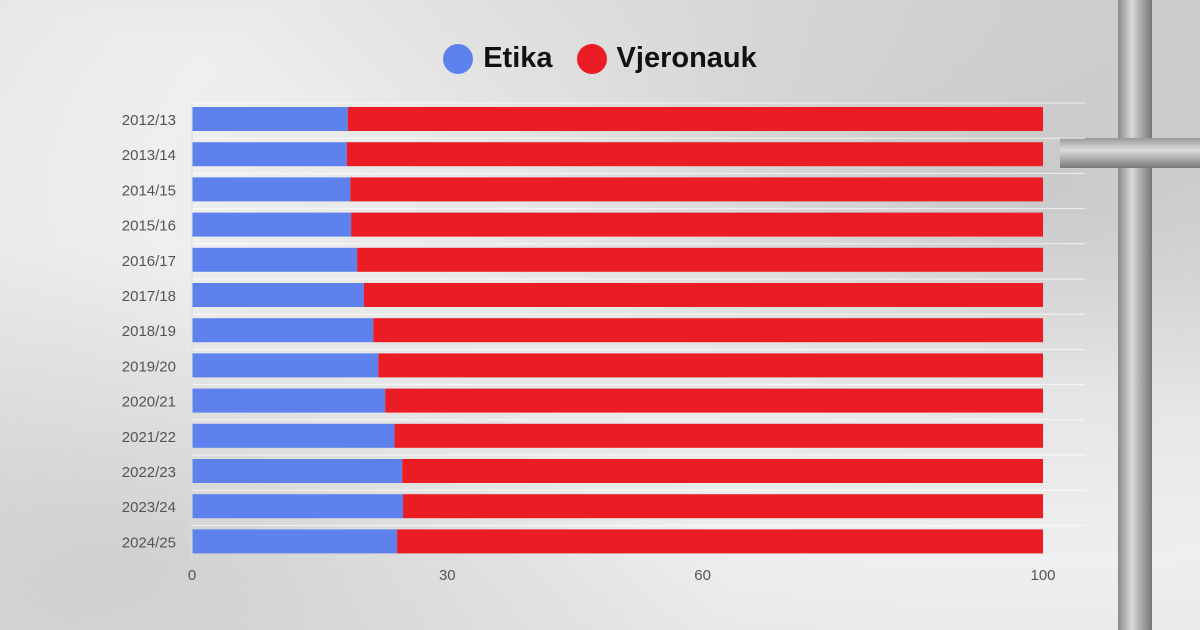 Image resolution: width=1200 pixels, height=630 pixels. Describe the element at coordinates (149, 226) in the screenshot. I see `y-tick-label: 2015/16` at that location.